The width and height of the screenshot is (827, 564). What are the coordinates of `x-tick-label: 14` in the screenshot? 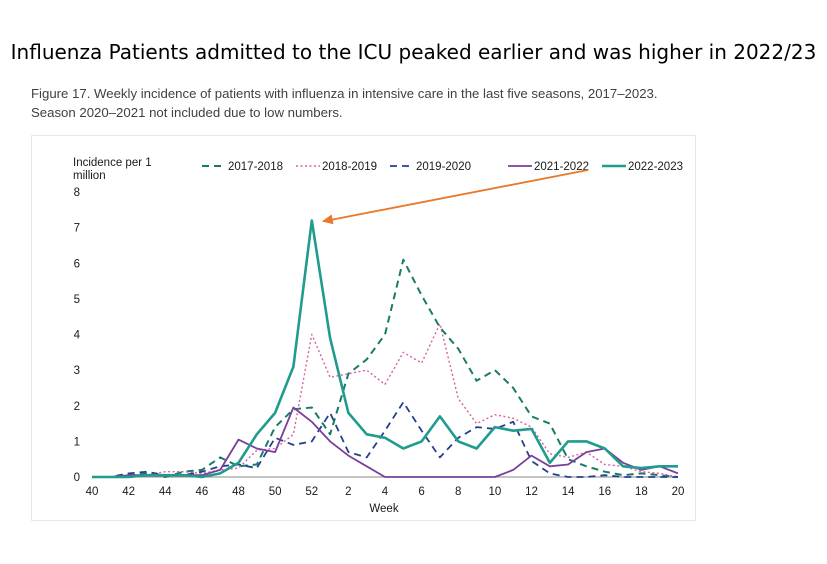 It's located at (568, 492).